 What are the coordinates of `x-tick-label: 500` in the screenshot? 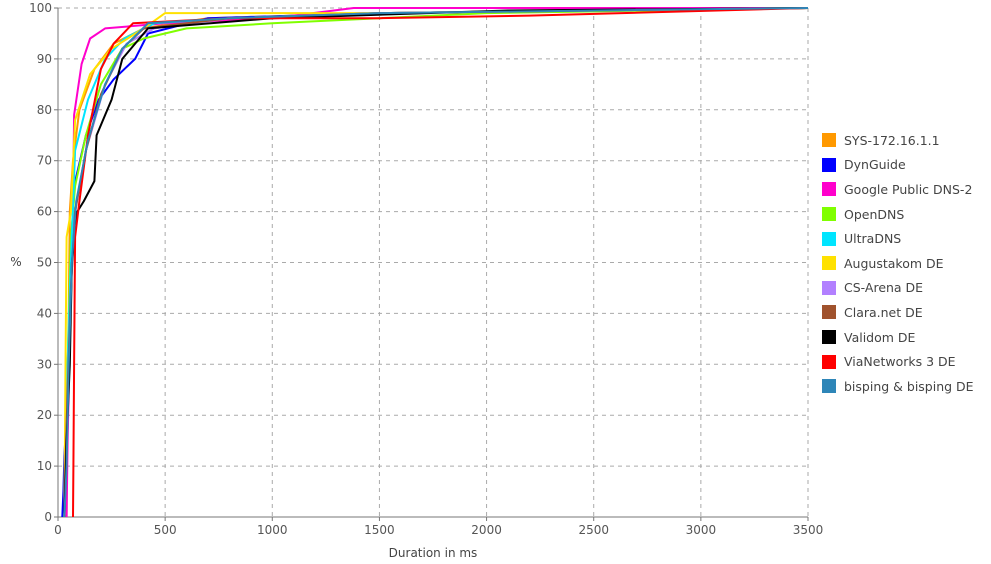 It's located at (165, 530).